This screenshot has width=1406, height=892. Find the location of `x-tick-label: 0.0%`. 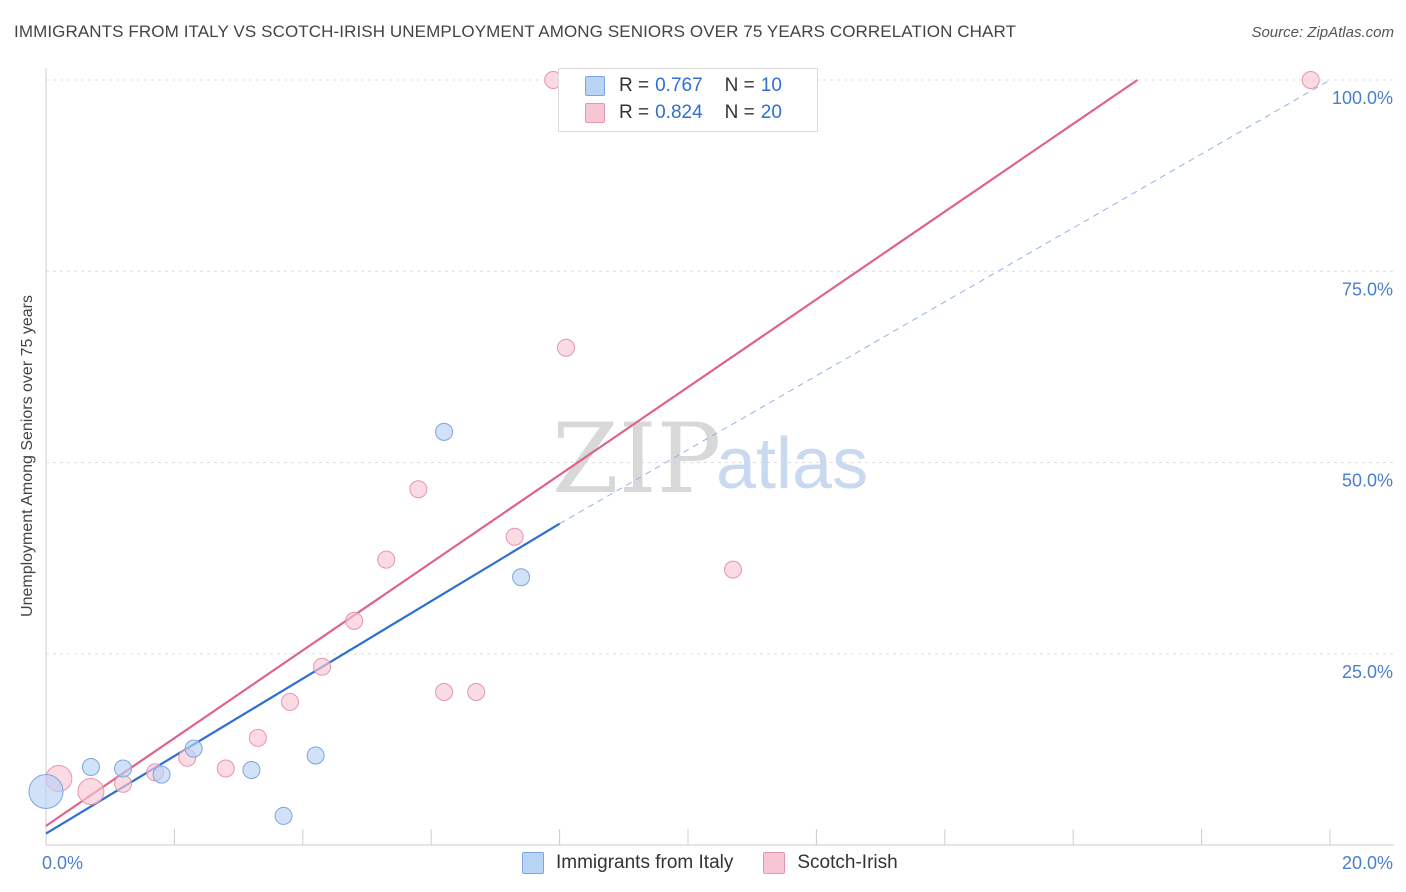

x-tick-label: 0.0% is located at coordinates (62, 863).